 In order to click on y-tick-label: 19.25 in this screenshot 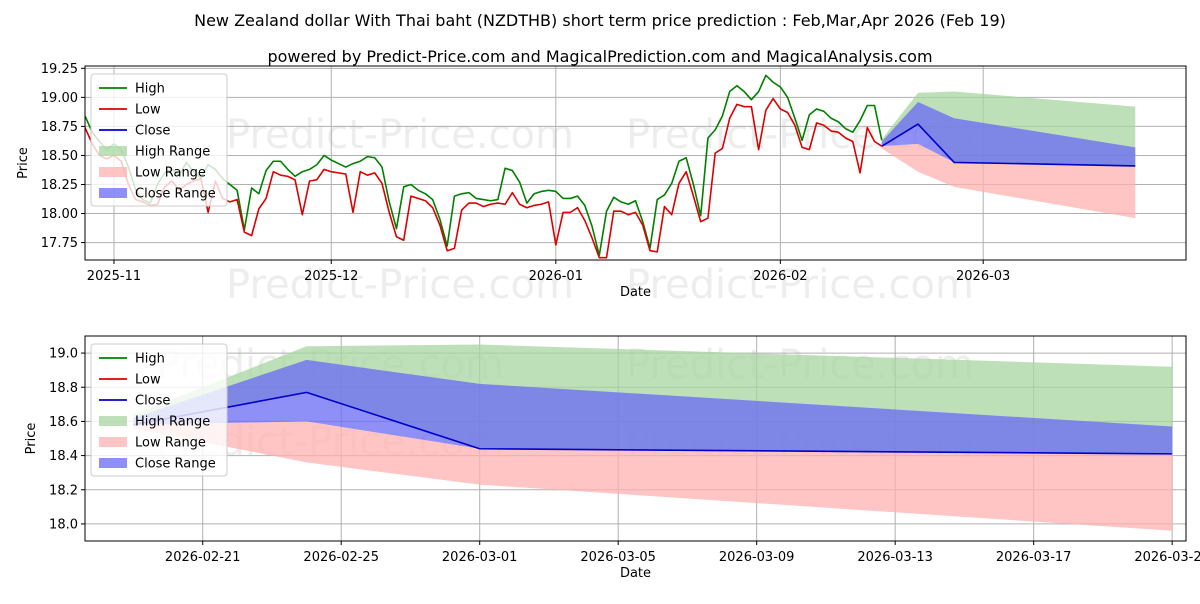, I will do `click(59, 69)`.